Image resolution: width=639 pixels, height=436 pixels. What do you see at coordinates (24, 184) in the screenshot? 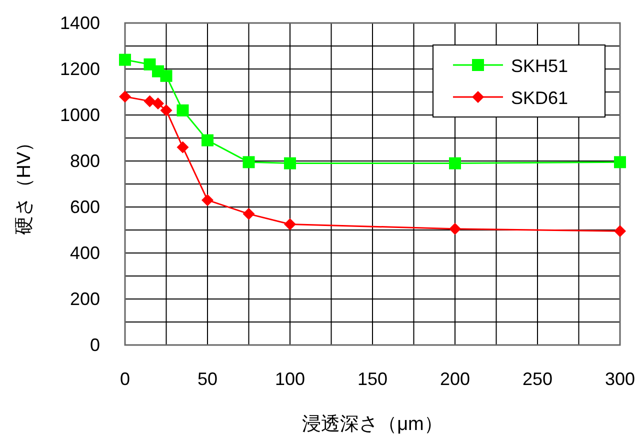
I see `y-axis-title: 硬さ（HV）` at bounding box center [24, 184].